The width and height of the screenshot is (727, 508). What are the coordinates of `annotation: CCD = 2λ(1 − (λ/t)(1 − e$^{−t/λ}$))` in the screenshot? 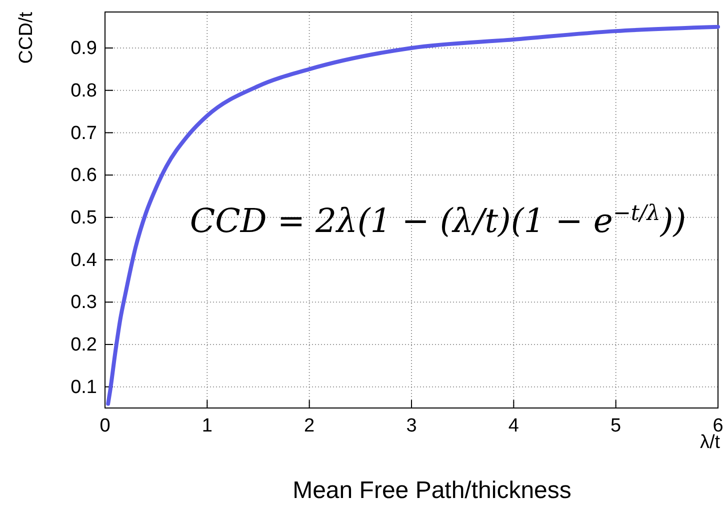 It's located at (438, 220).